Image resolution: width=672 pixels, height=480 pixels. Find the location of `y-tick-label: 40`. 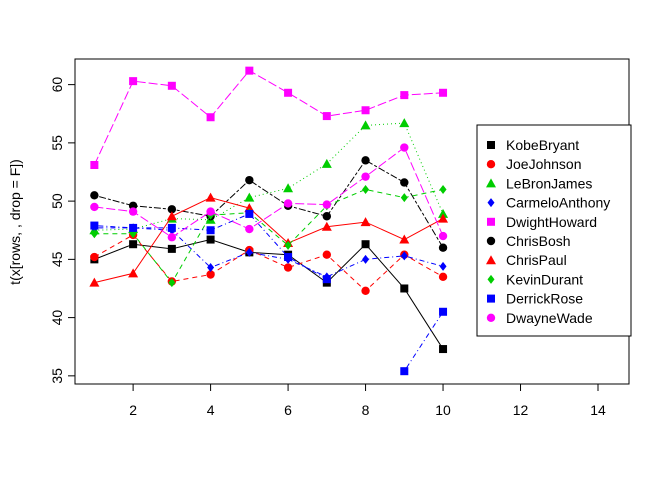

y-tick-label: 40 is located at coordinates (57, 318).